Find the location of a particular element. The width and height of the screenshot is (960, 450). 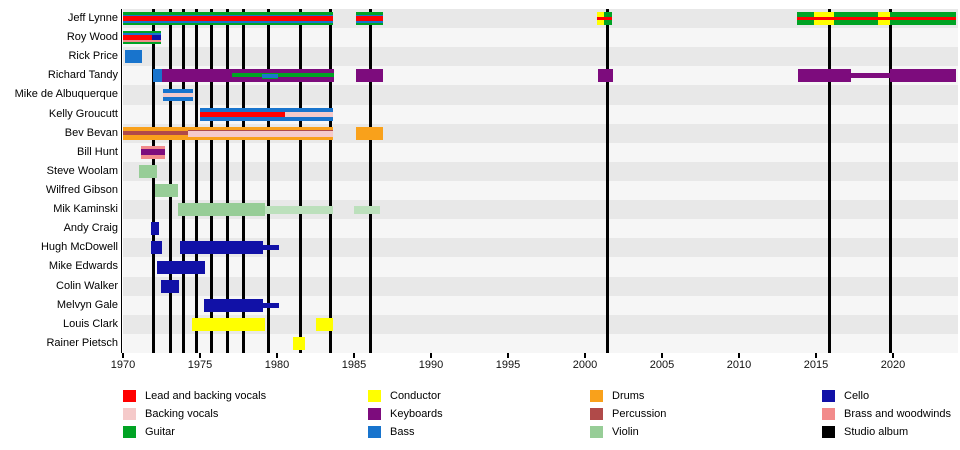

member-label: Roy Wood is located at coordinates (92, 37).